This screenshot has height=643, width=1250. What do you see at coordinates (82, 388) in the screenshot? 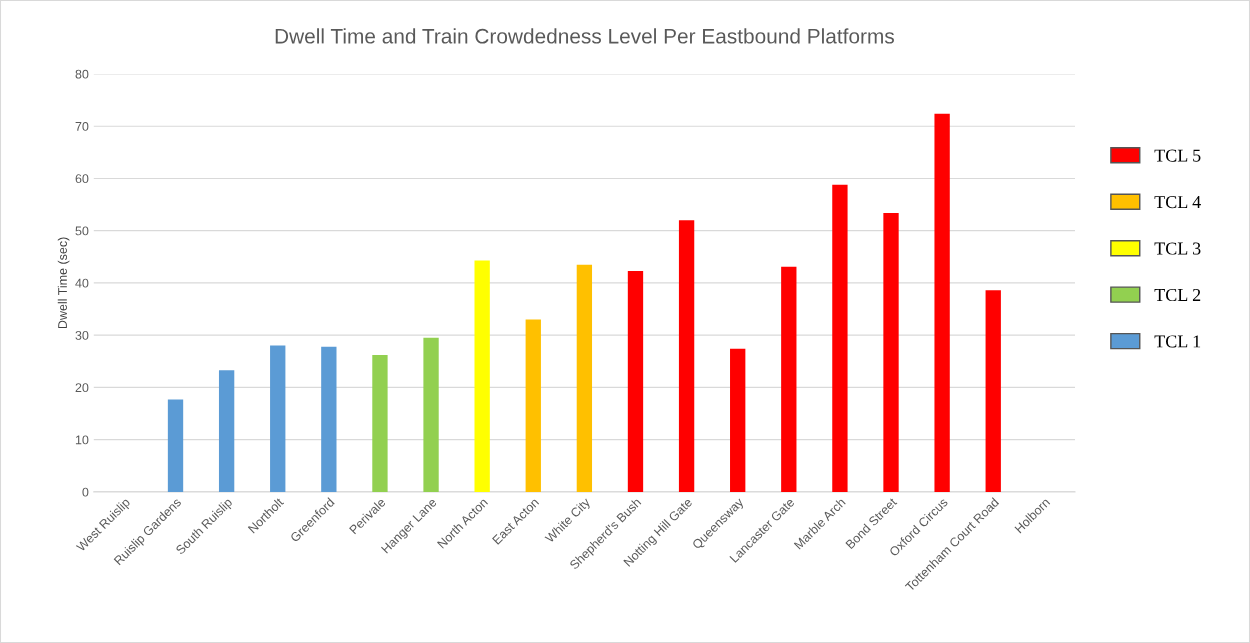
I see `y-tick-label: 20` at bounding box center [82, 388].